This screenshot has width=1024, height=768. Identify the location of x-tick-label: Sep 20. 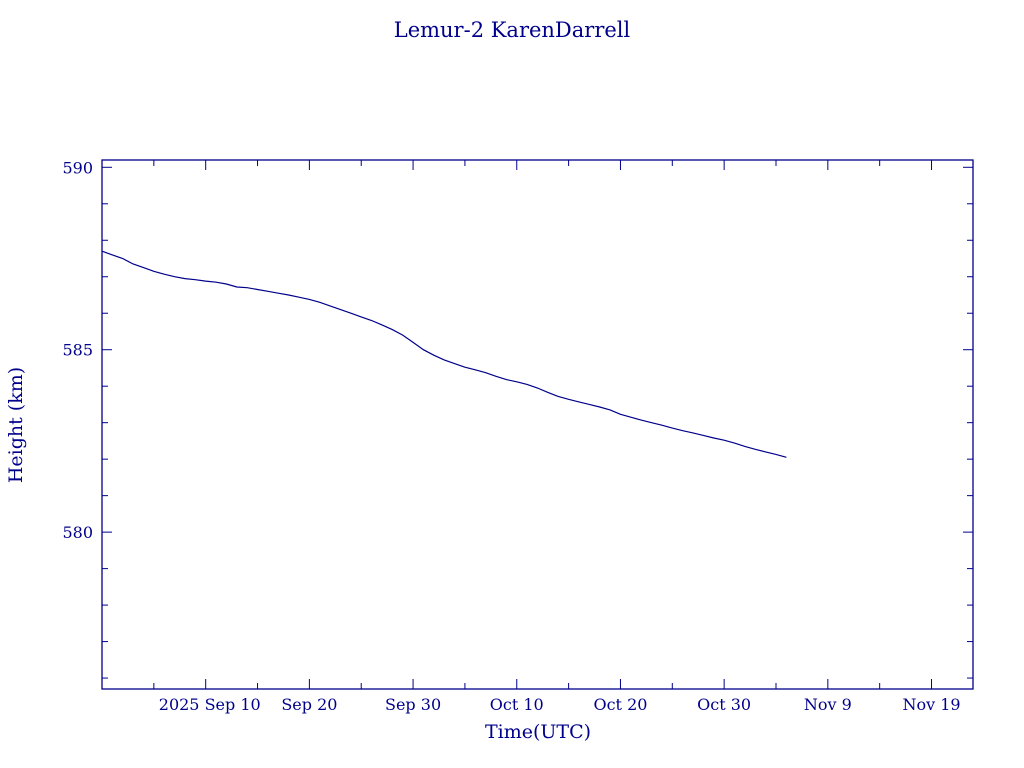
(309, 704).